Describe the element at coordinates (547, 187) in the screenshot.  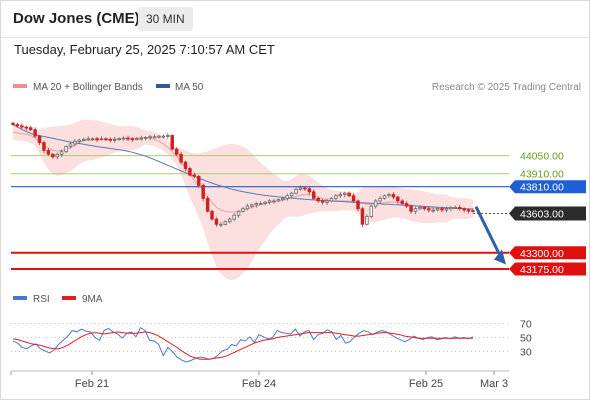
I see `level-label-3-bg` at that location.